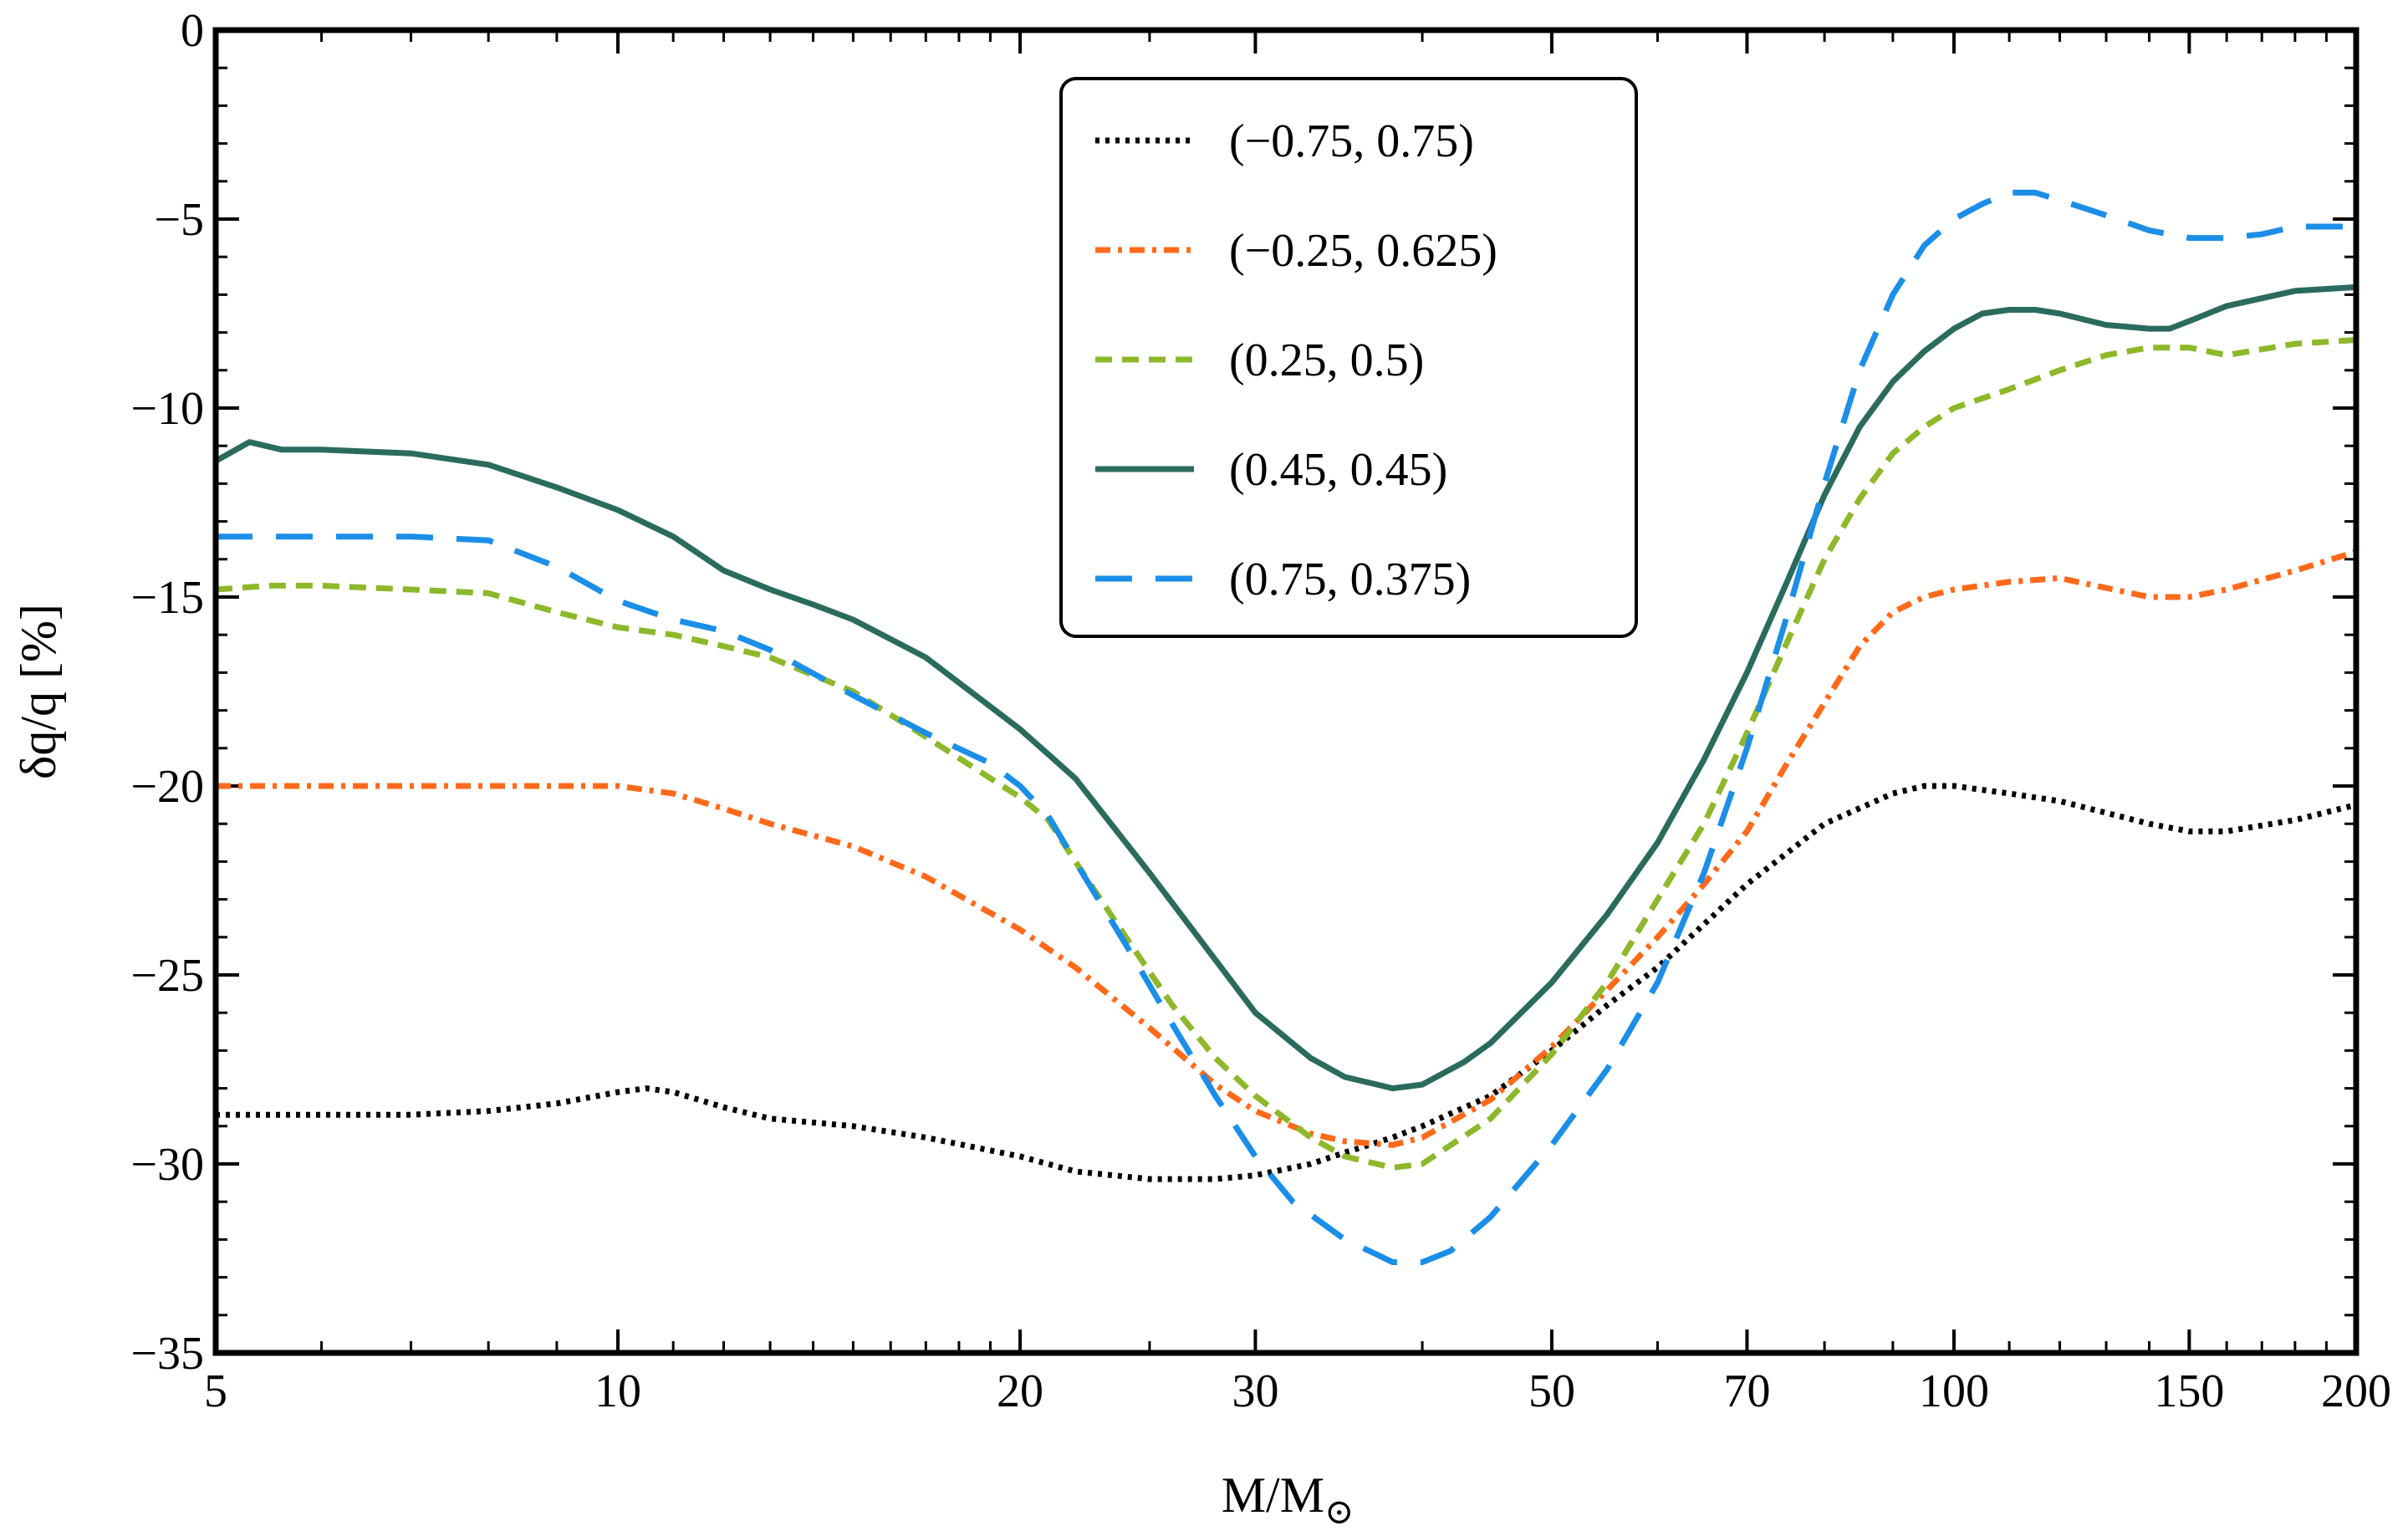 Image resolution: width=2408 pixels, height=1531 pixels. What do you see at coordinates (1954, 1391) in the screenshot?
I see `x-tick-label: 100` at bounding box center [1954, 1391].